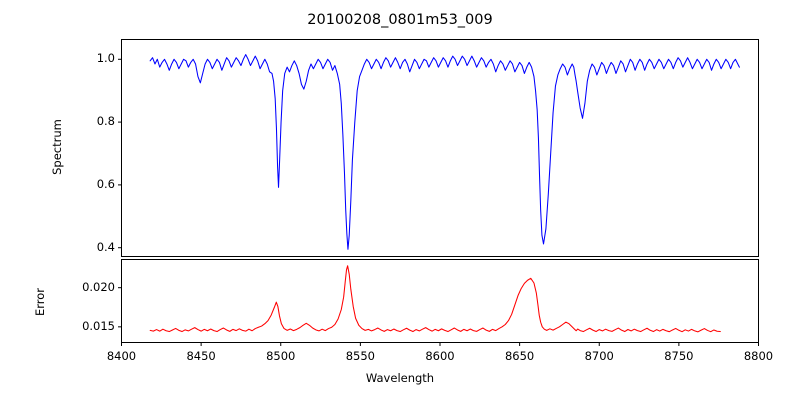 This screenshot has height=400, width=800. Describe the element at coordinates (105, 183) in the screenshot. I see `spectrum-ytick-0.6: 0.6` at that location.